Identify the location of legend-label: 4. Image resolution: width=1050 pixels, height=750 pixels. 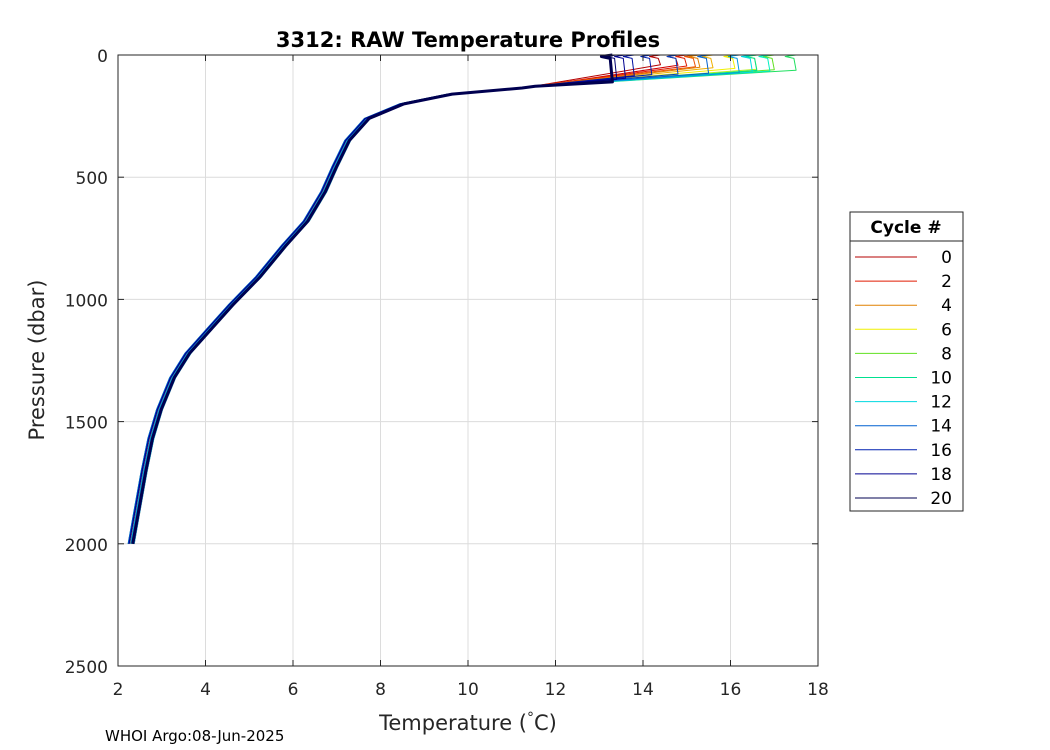
(946, 306).